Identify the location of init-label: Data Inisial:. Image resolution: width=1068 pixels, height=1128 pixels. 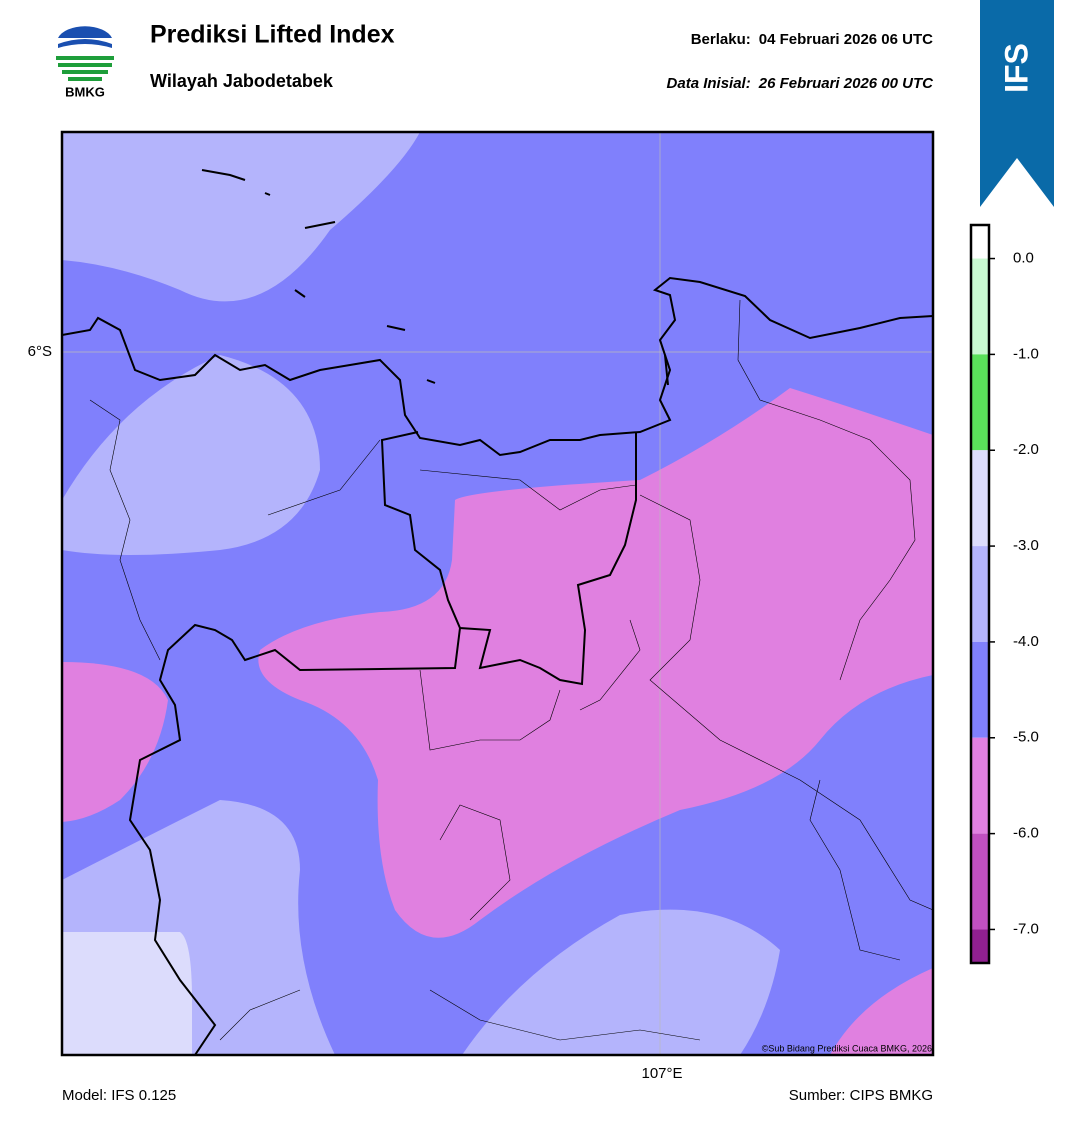
(709, 83).